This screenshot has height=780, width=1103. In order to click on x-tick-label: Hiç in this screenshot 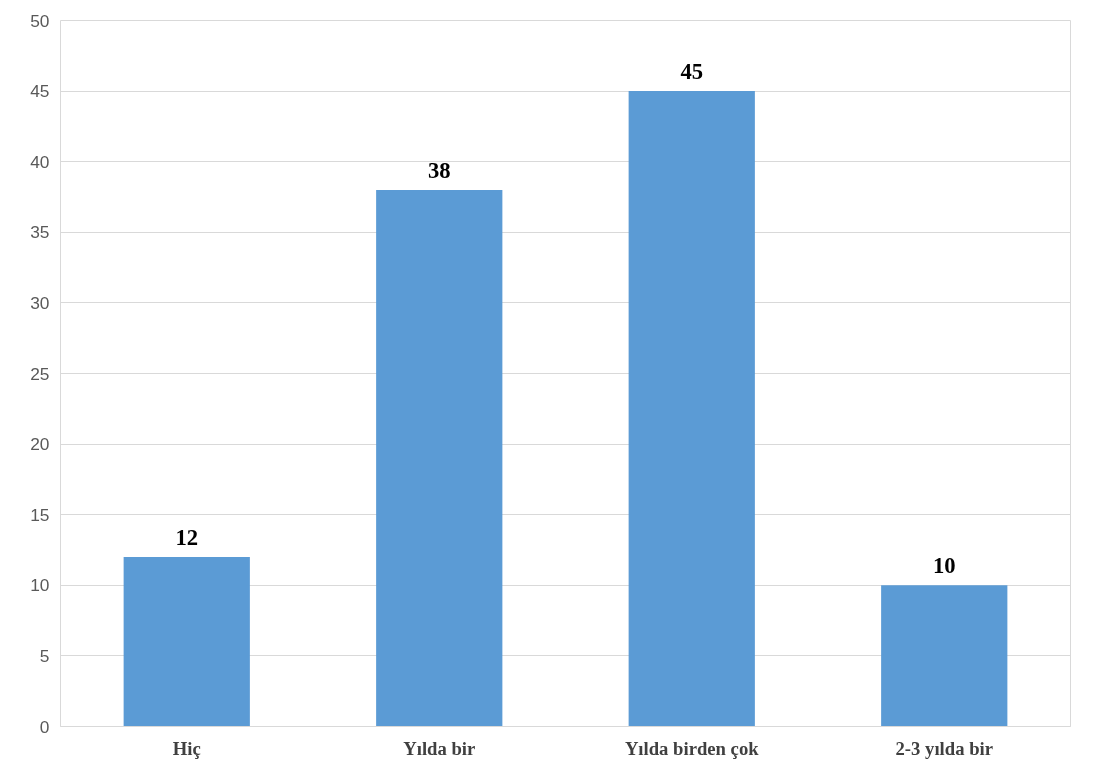, I will do `click(186, 748)`.